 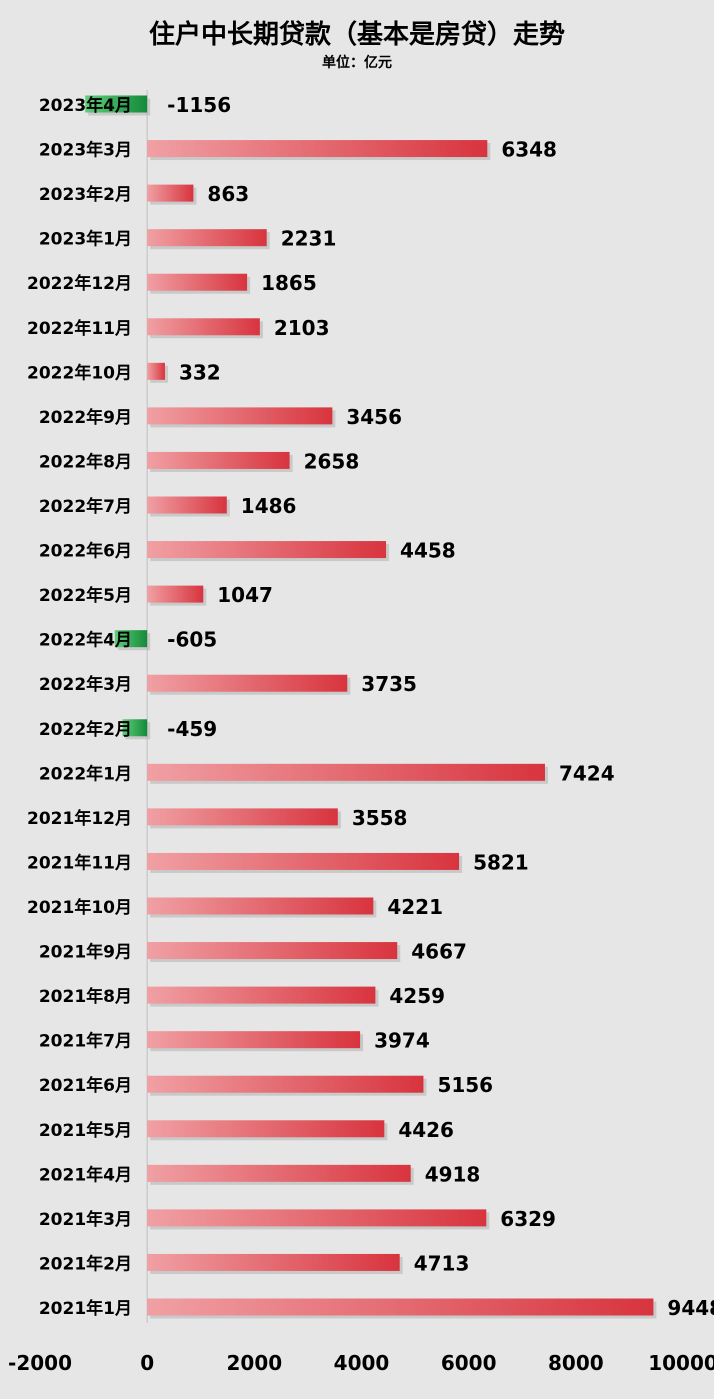 I want to click on category-label: 2023年4月, so click(x=85, y=105).